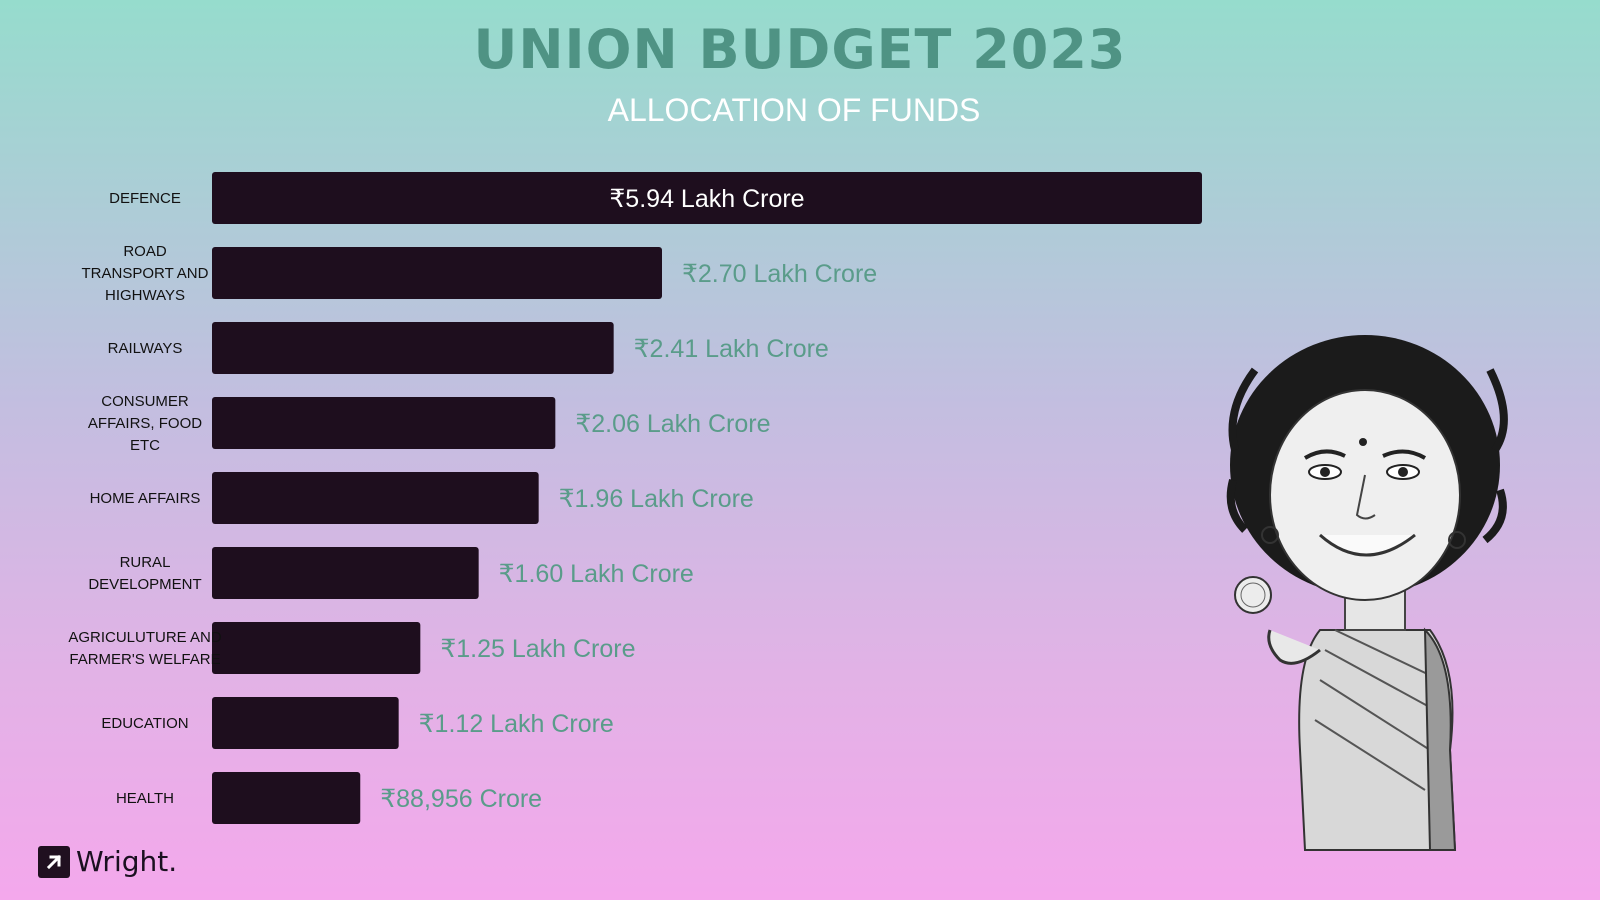 The height and width of the screenshot is (900, 1600). Describe the element at coordinates (145, 198) in the screenshot. I see `category-label: DEFENCE` at that location.